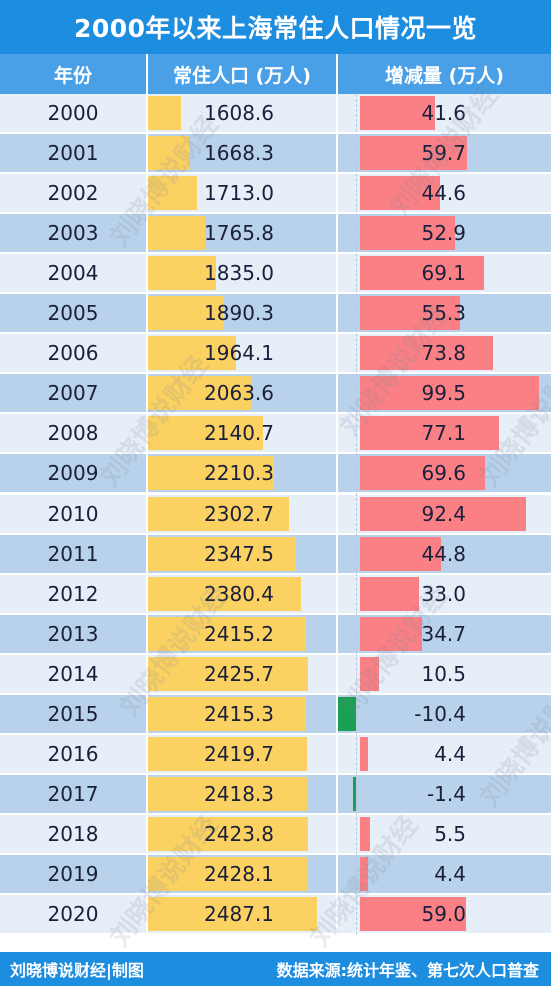 Image resolution: width=551 pixels, height=986 pixels. I want to click on year-cell: 2006, so click(73, 353).